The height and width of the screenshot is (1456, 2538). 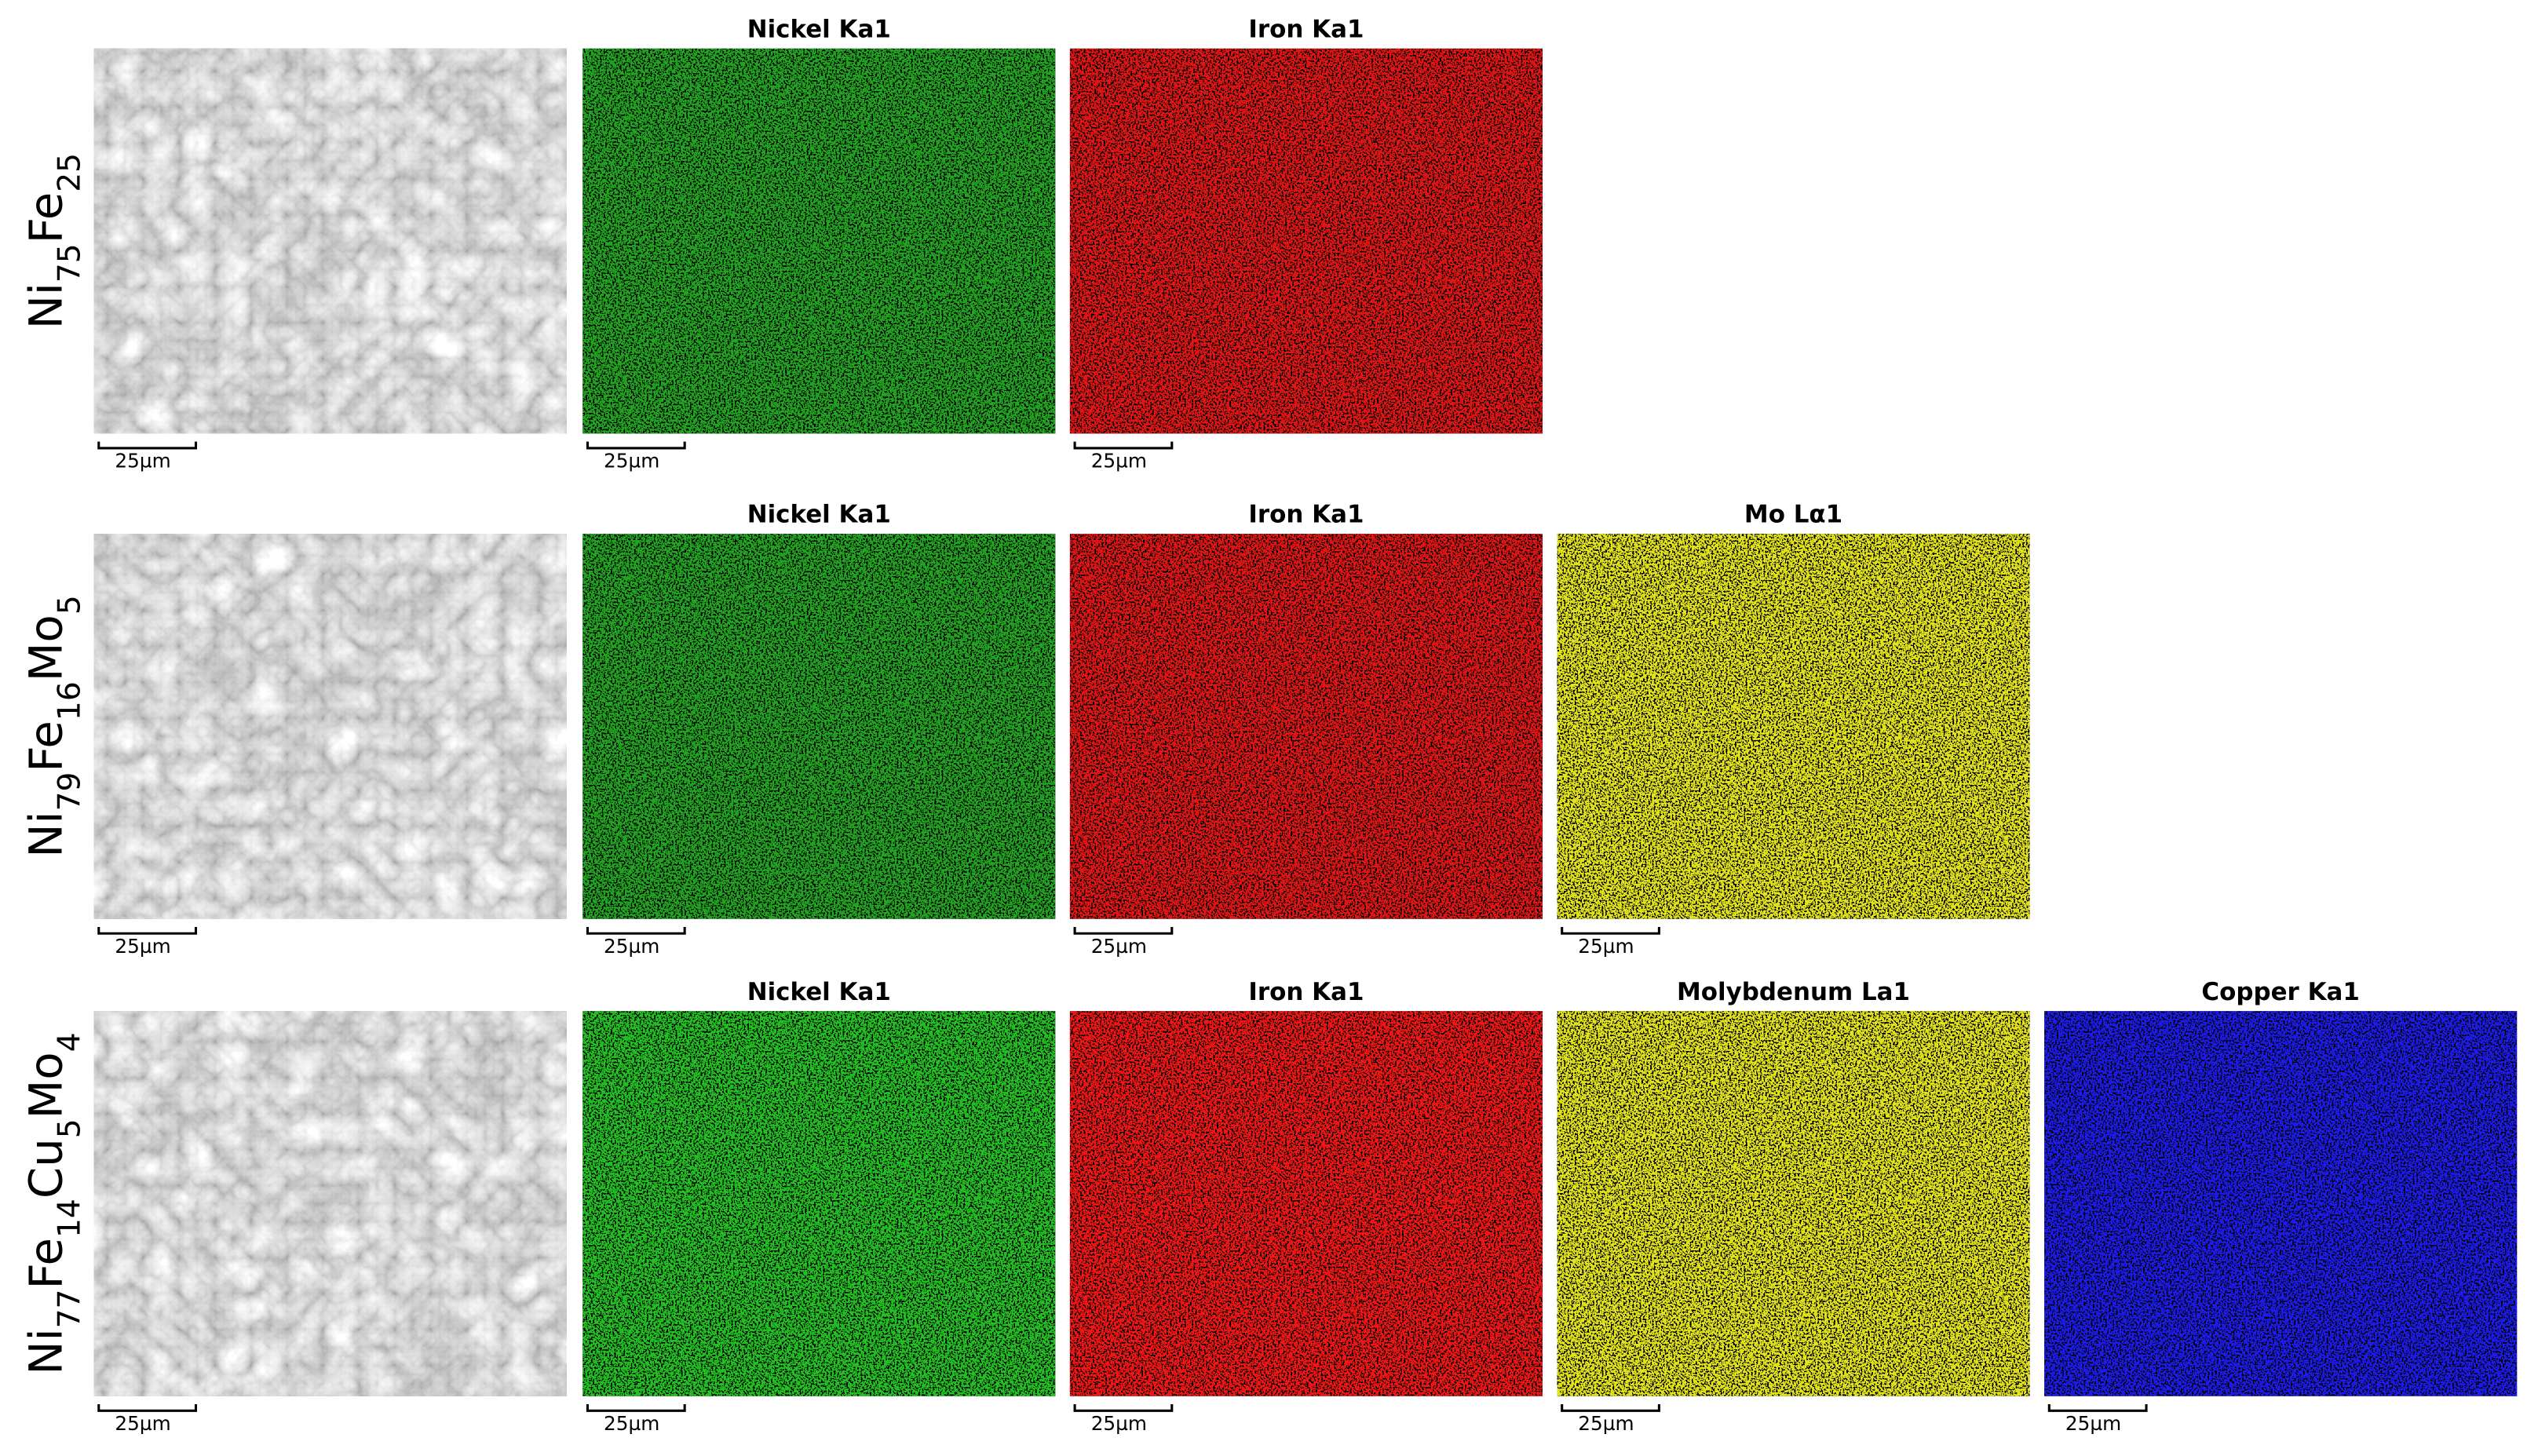 What do you see at coordinates (69, 263) in the screenshot?
I see `subscript: 75` at bounding box center [69, 263].